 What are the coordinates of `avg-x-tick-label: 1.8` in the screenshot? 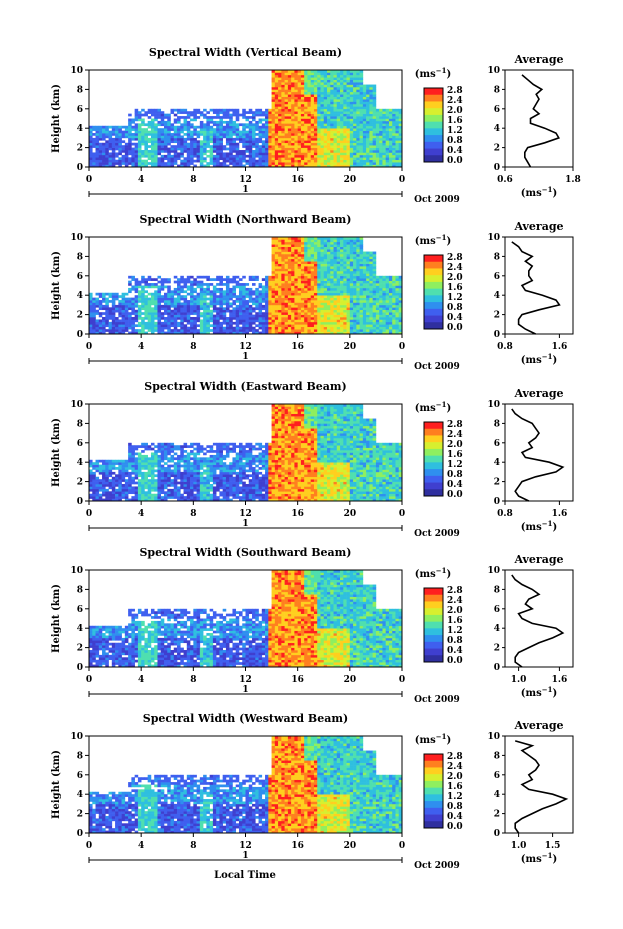 It's located at (573, 180).